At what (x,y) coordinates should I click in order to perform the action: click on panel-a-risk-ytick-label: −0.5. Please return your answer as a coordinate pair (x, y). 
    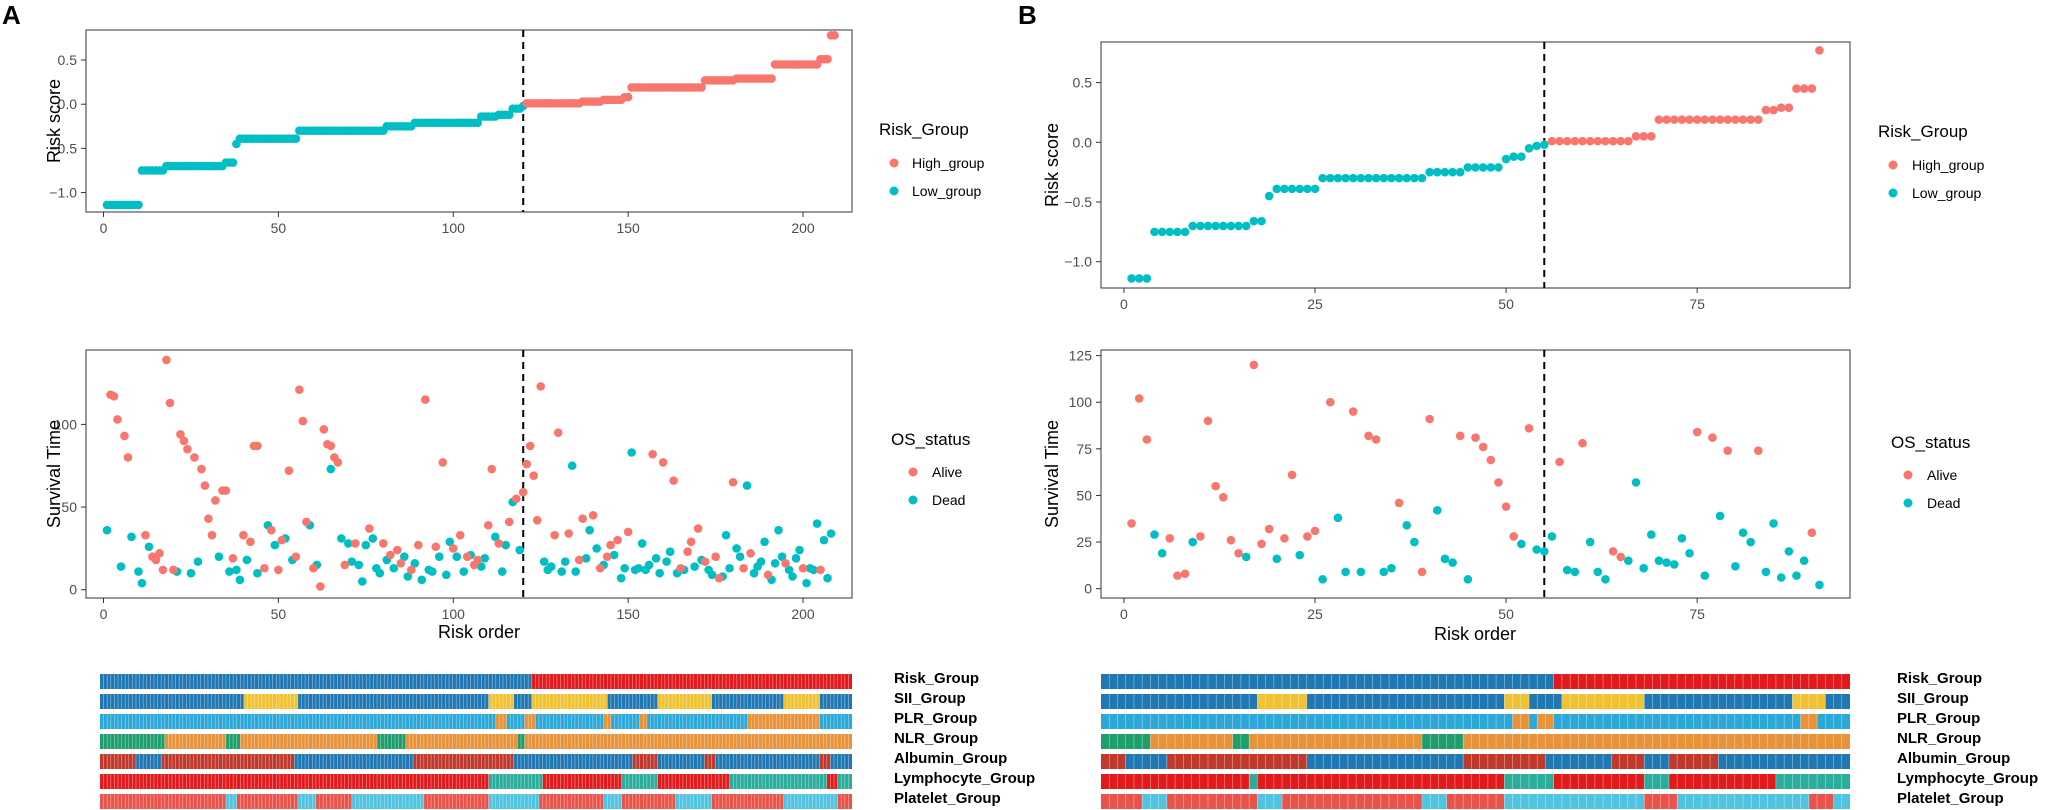
    Looking at the image, I should click on (63, 148).